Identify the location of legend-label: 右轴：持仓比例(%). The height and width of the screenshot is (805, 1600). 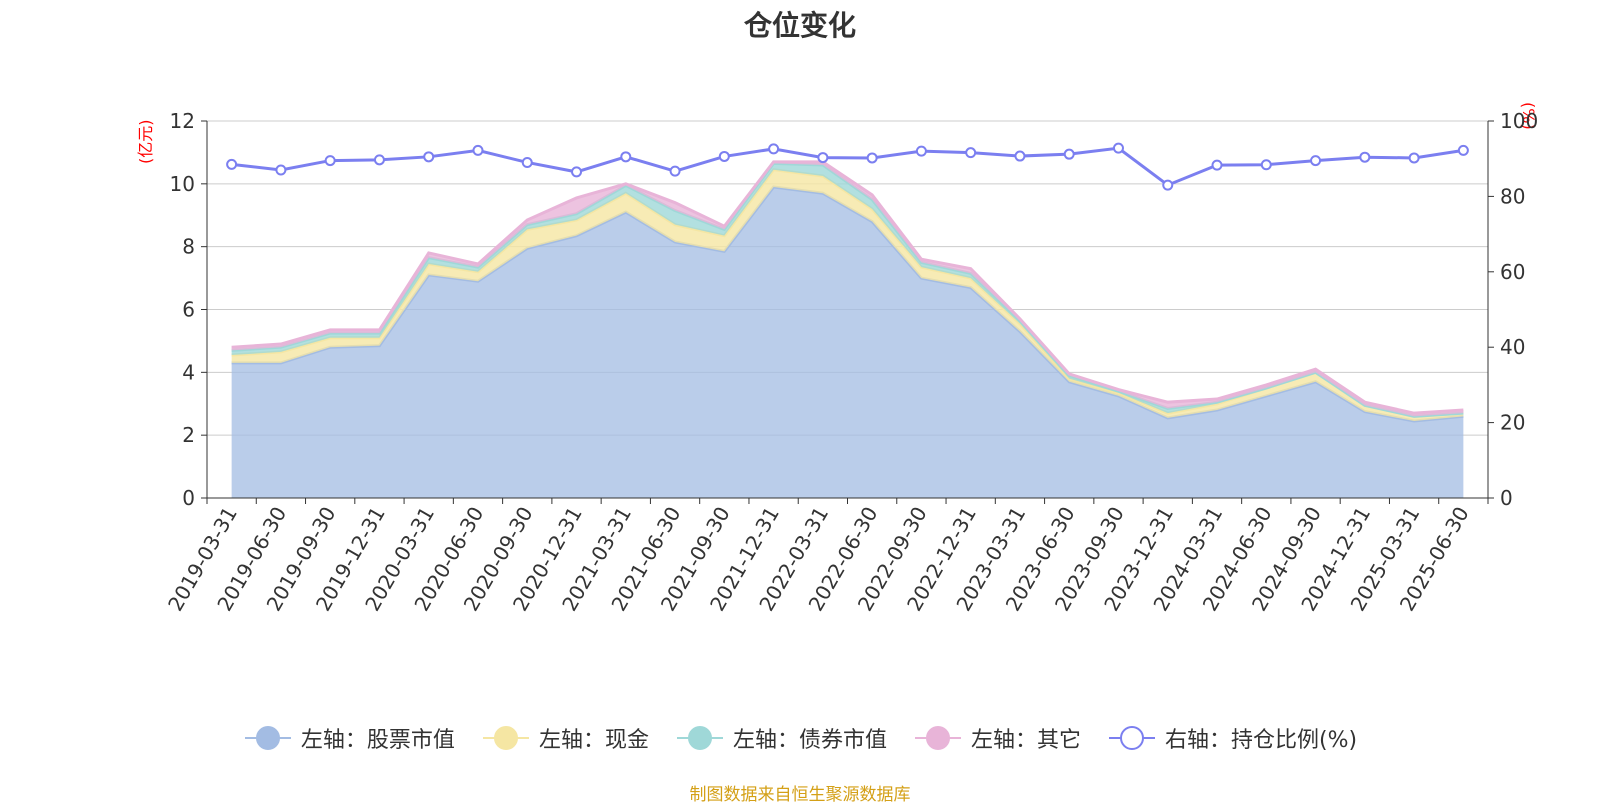
(1261, 740).